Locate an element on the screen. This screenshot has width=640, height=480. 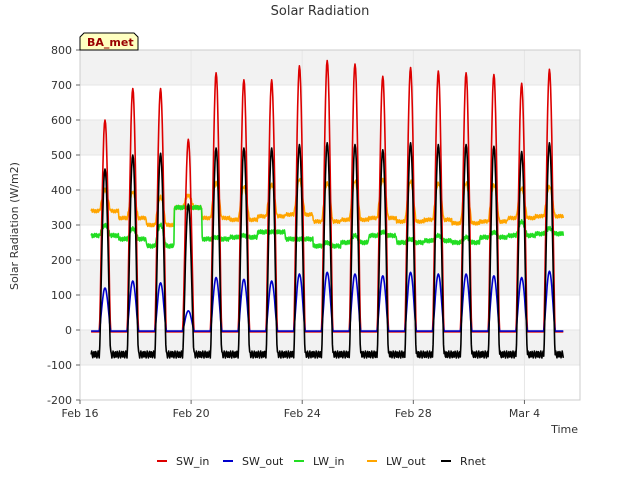
site-badge: BA_met is located at coordinates (109, 41).